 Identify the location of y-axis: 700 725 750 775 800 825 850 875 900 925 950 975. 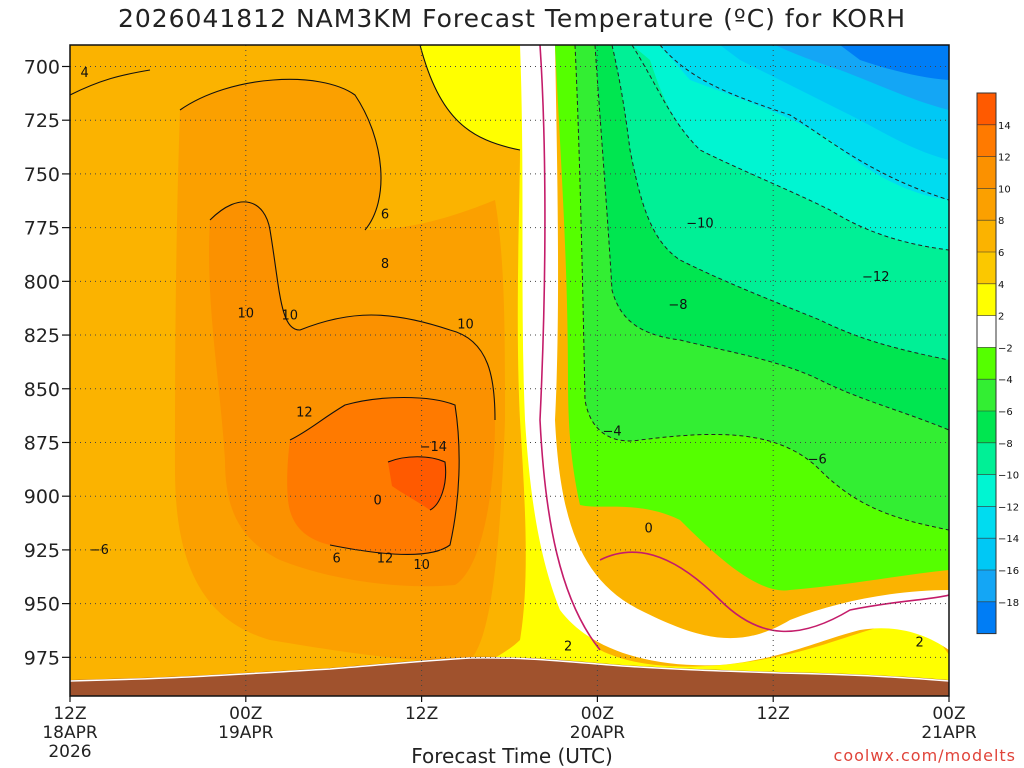
(47, 362).